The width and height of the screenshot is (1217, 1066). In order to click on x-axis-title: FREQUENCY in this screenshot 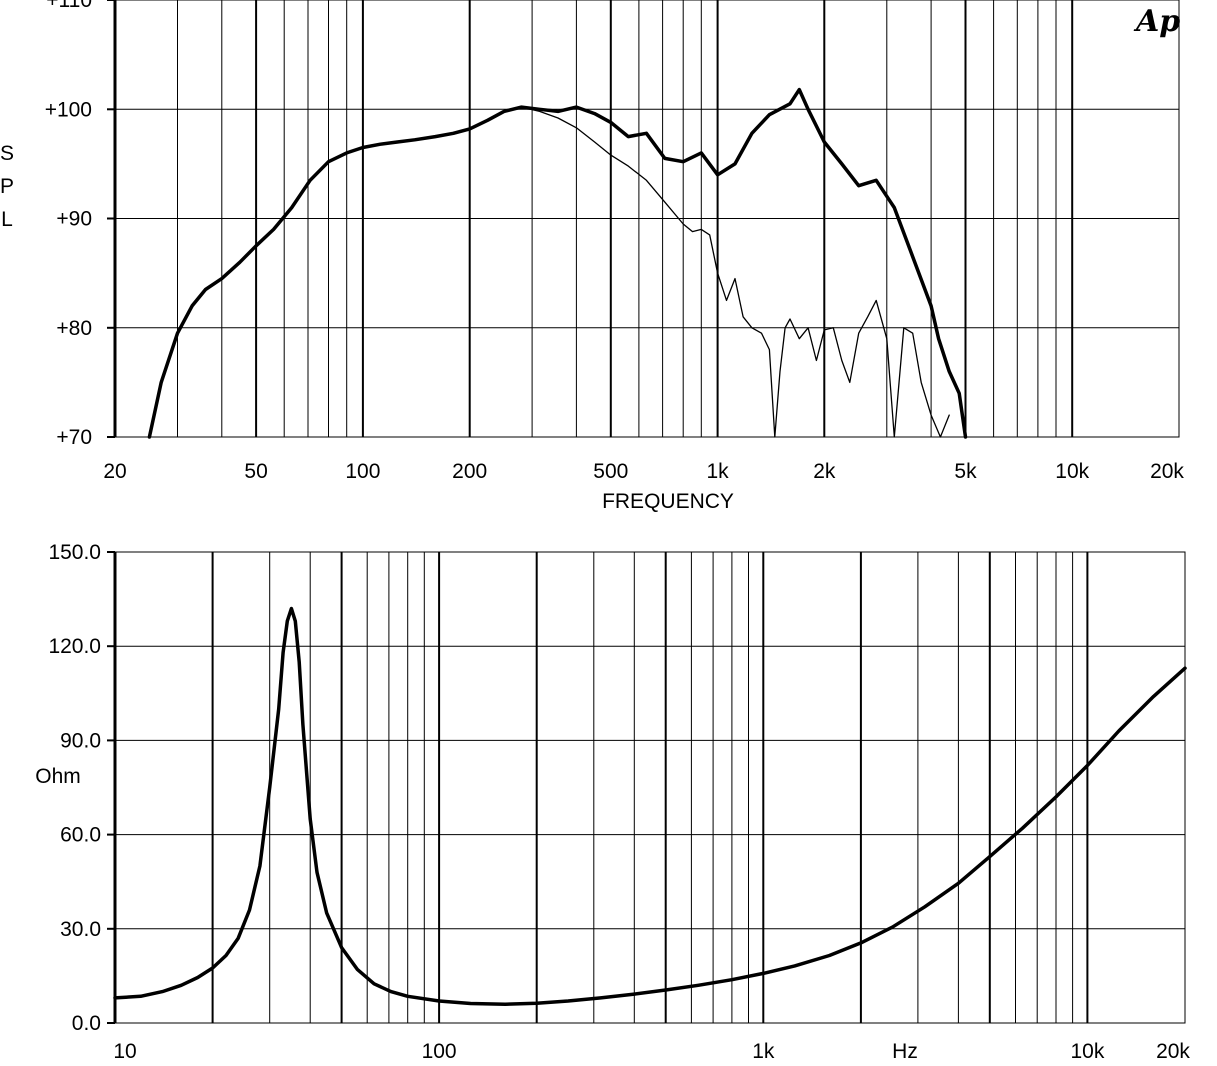, I will do `click(668, 501)`.